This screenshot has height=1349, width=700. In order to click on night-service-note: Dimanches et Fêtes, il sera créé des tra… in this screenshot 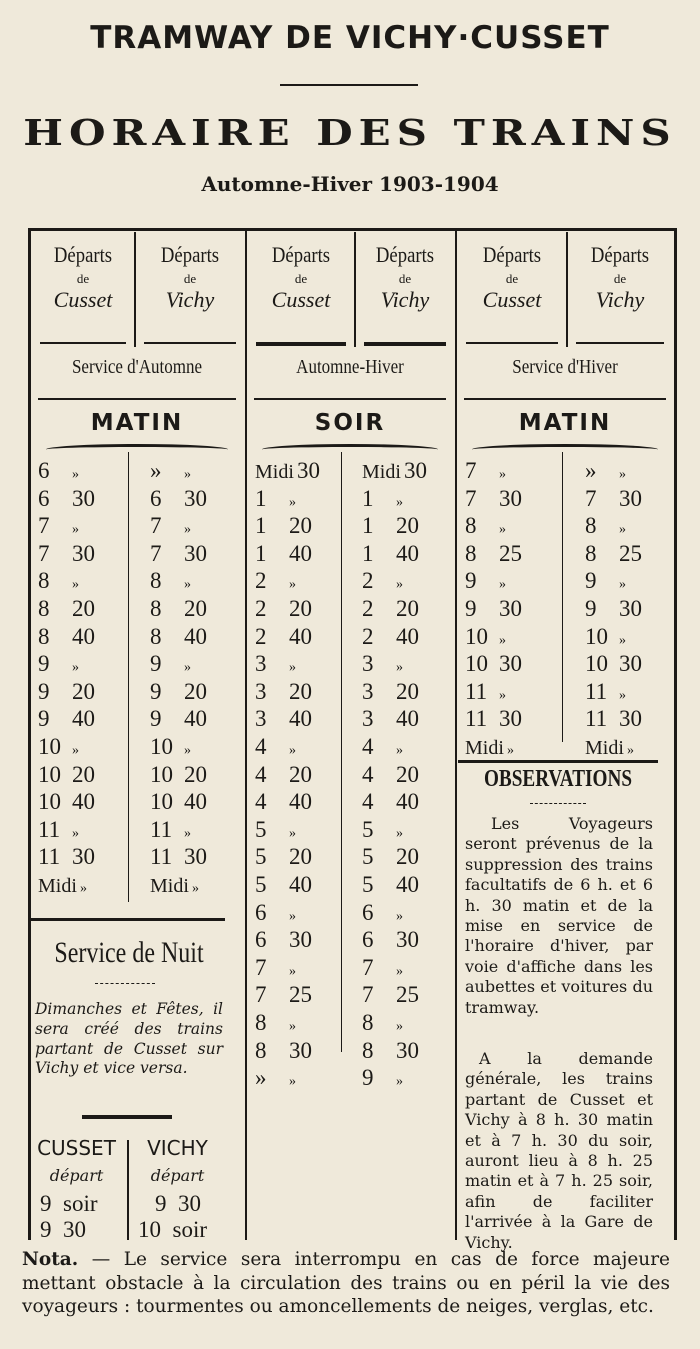, I will do `click(129, 1039)`.